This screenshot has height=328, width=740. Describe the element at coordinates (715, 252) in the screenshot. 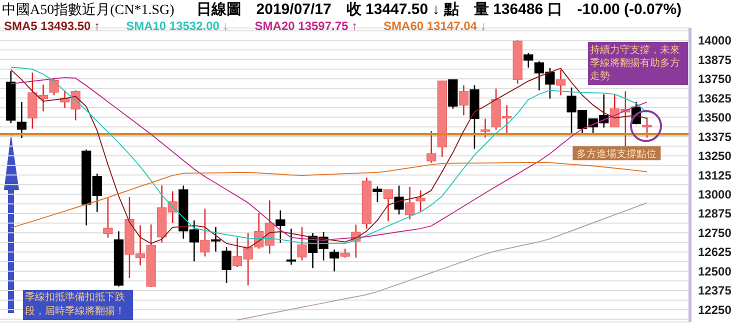

I see `y-tick-label: 12625` at that location.